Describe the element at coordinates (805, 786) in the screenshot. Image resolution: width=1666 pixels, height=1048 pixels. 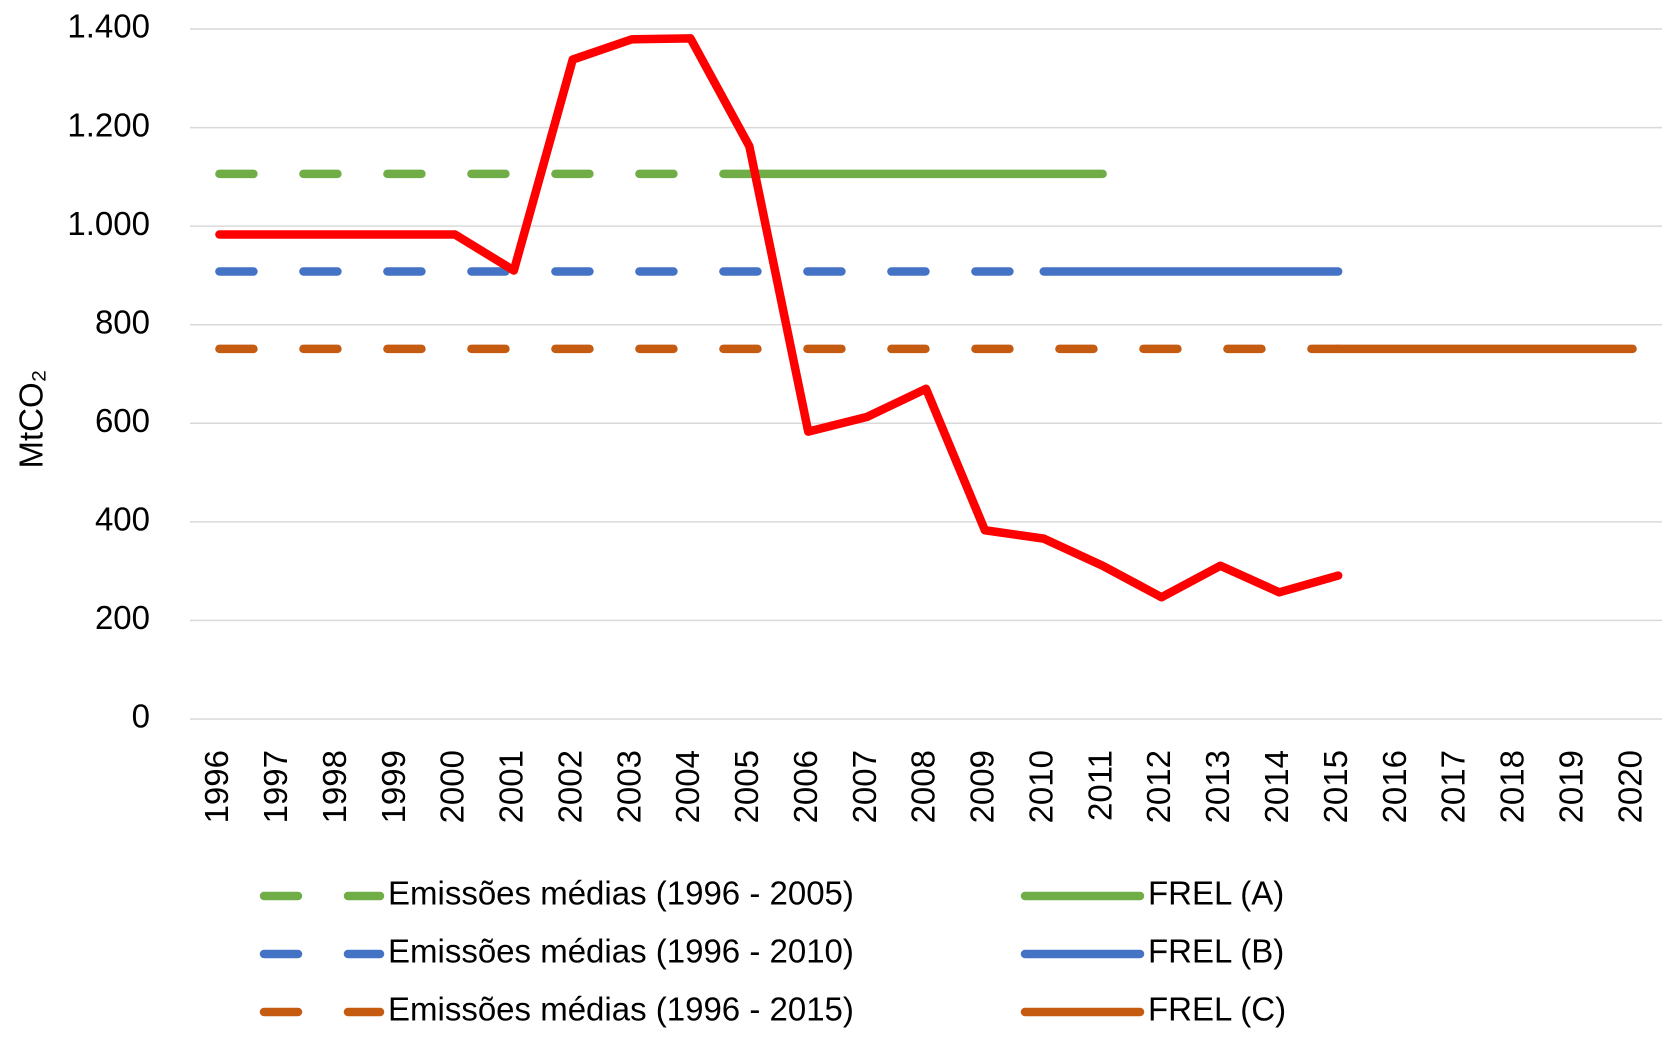
I see `x-tick-label: 2006` at that location.